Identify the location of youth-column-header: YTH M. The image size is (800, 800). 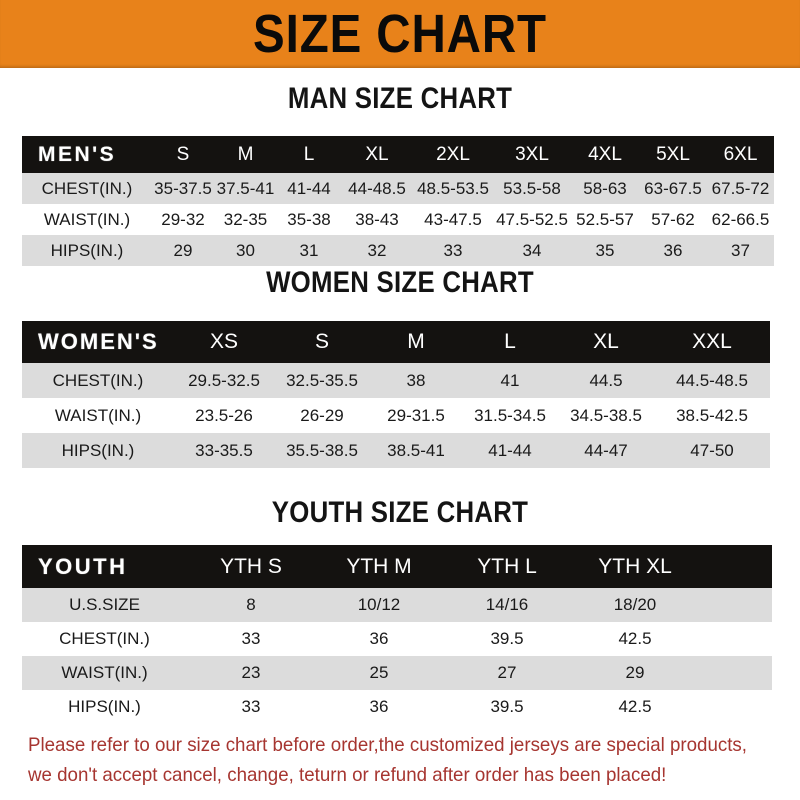
(379, 566).